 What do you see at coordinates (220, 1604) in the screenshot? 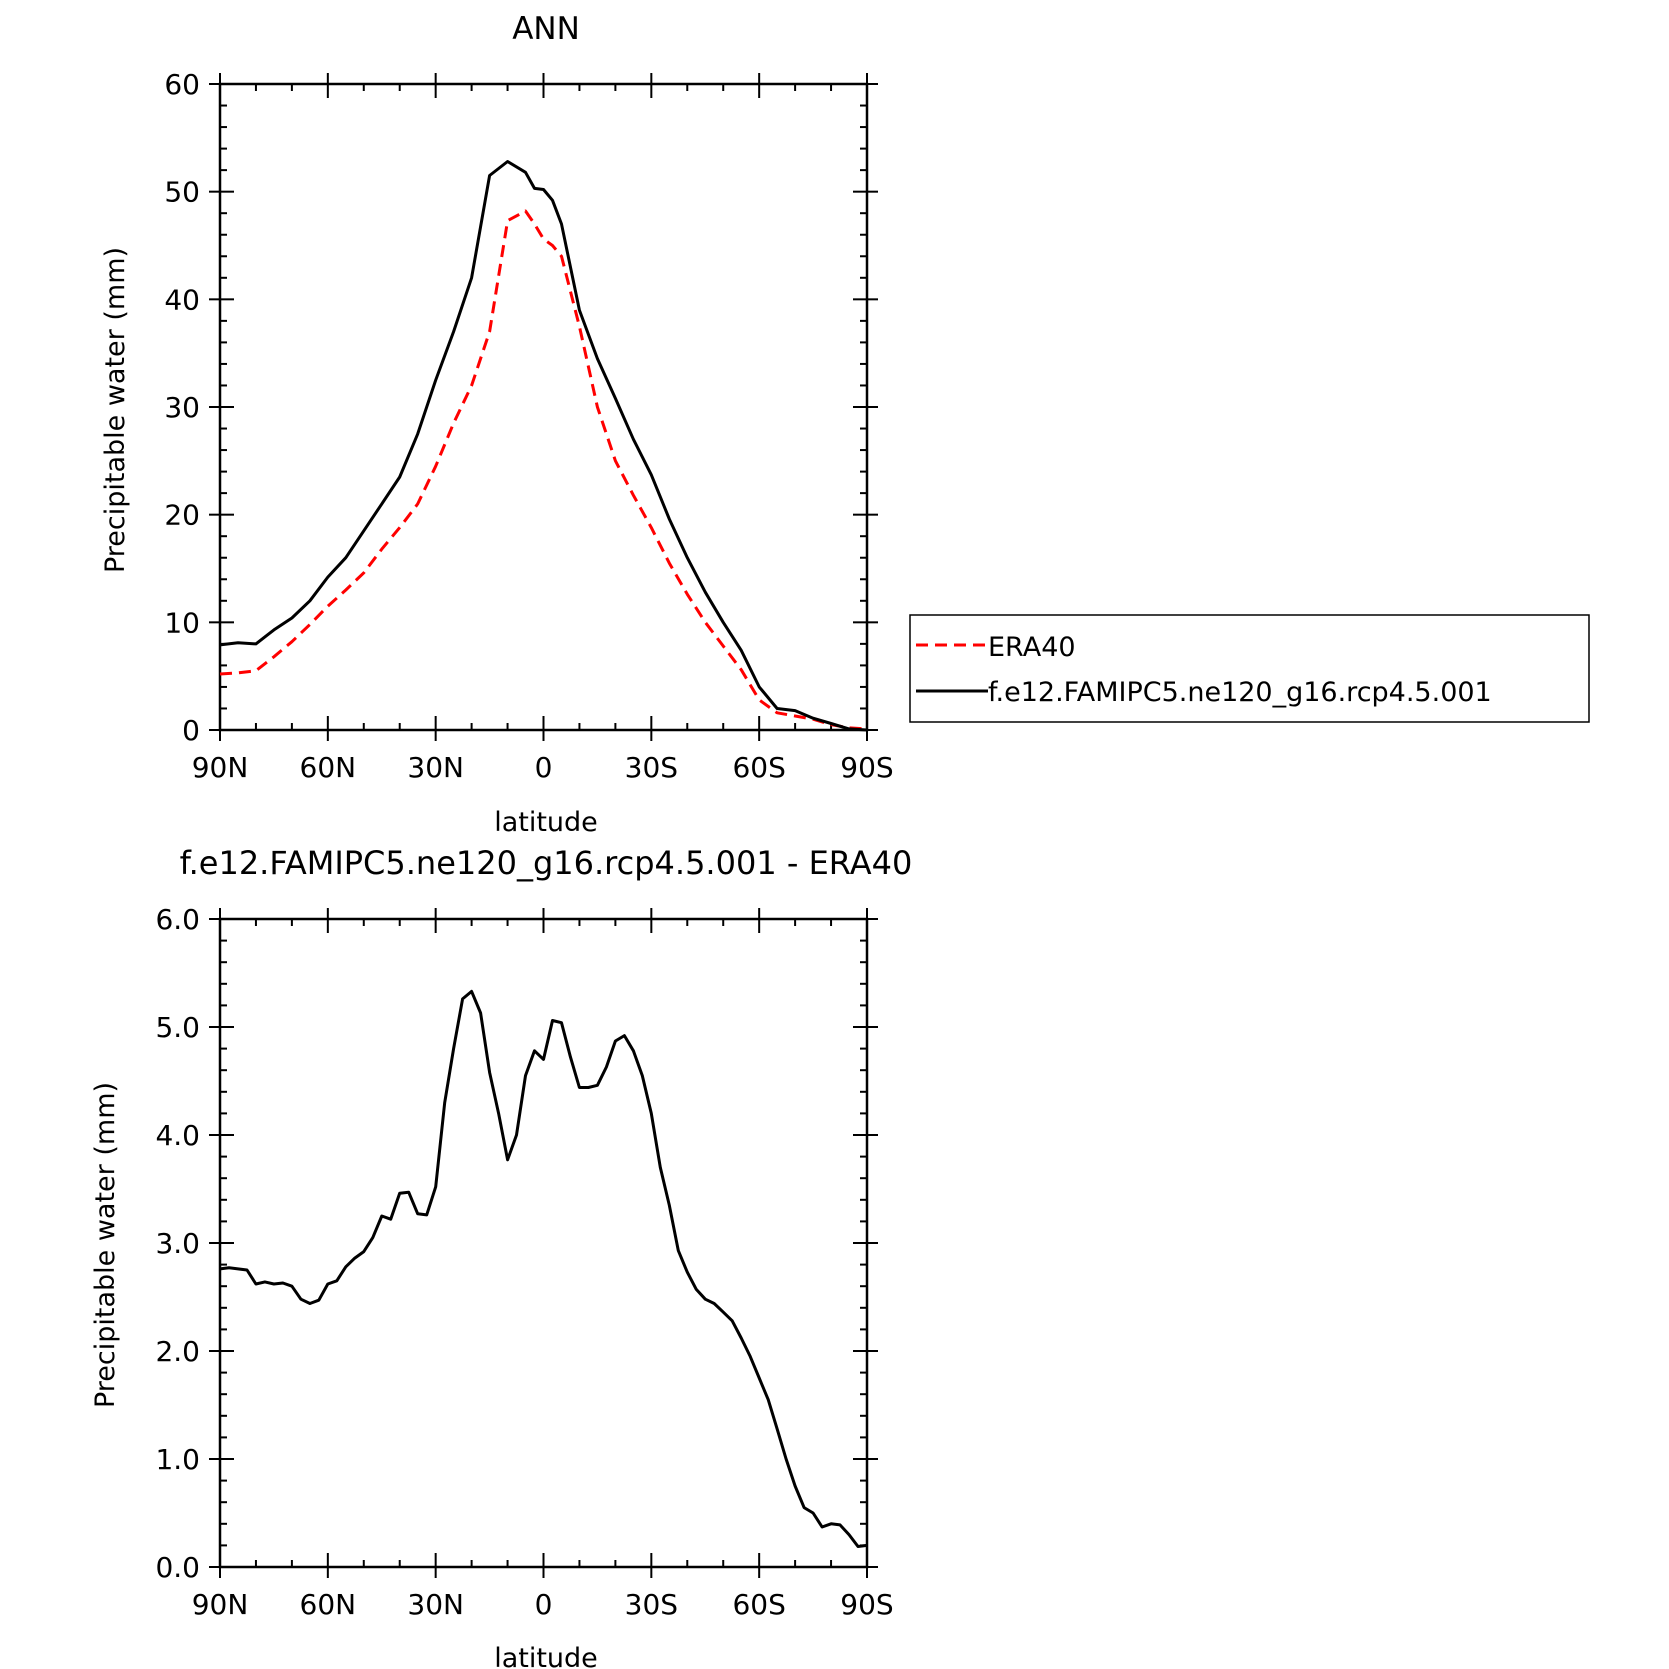
I see `bottom-x-tick-label: 90N` at bounding box center [220, 1604].